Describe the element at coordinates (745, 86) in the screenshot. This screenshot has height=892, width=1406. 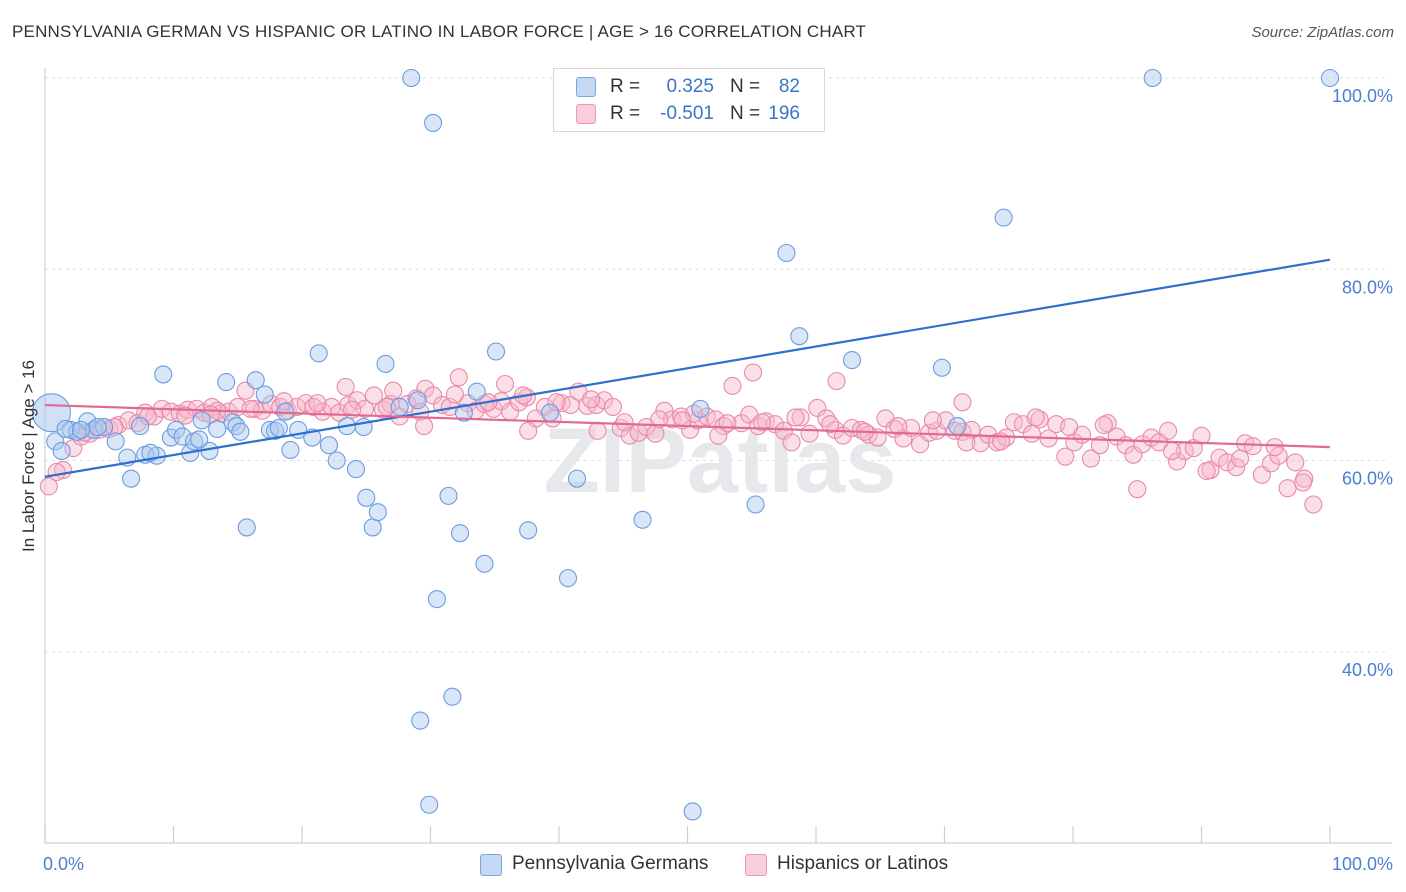
I see `n-label: N =` at that location.